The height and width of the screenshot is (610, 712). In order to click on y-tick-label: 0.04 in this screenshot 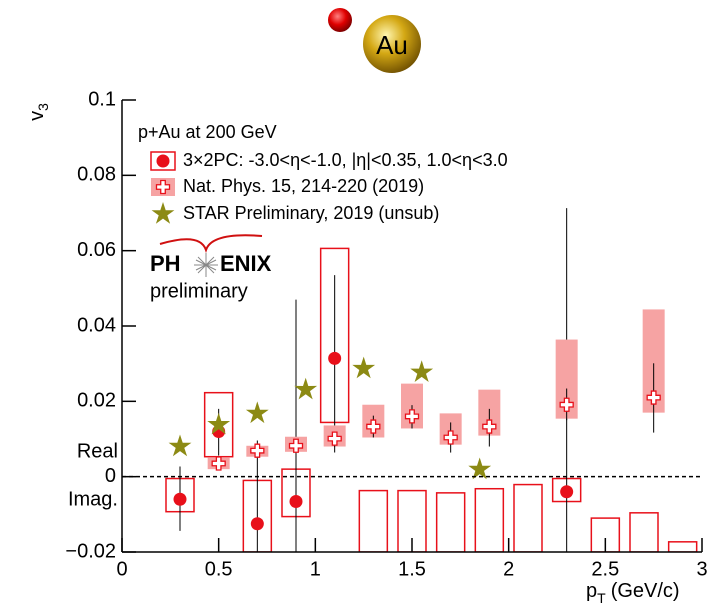, I will do `click(96, 325)`.